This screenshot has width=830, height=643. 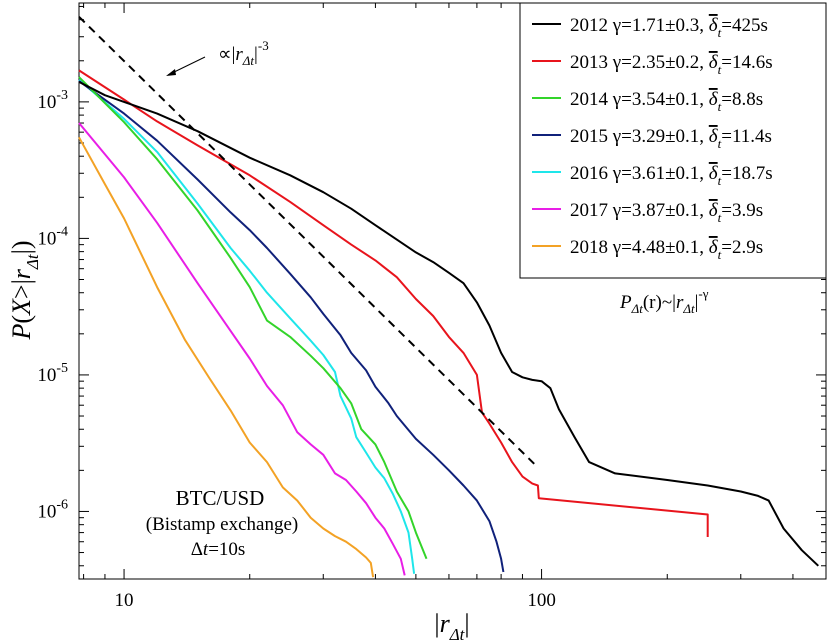 I want to click on legend-item-2016: 2016 γ=3.61±0.1, δt=18.7s, so click(x=652, y=175).